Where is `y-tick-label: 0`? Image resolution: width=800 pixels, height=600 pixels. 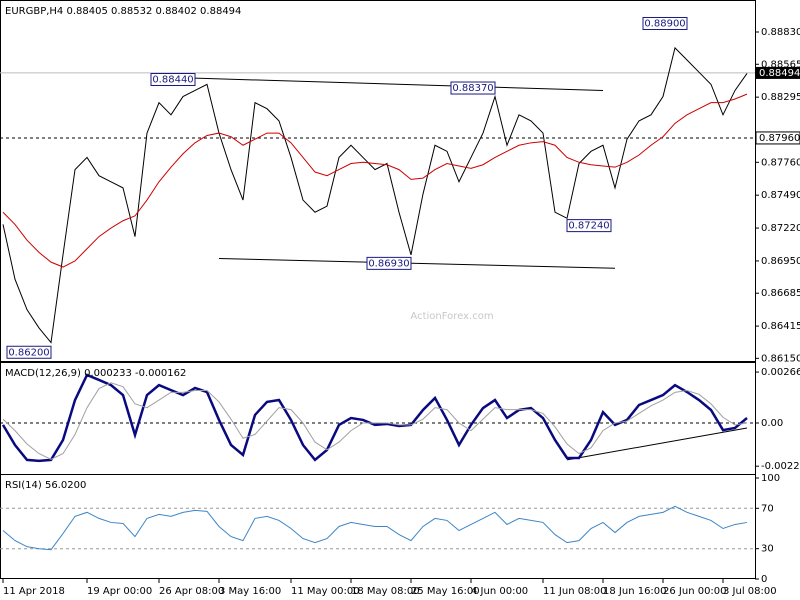 y-tick-label: 0 is located at coordinates (764, 579).